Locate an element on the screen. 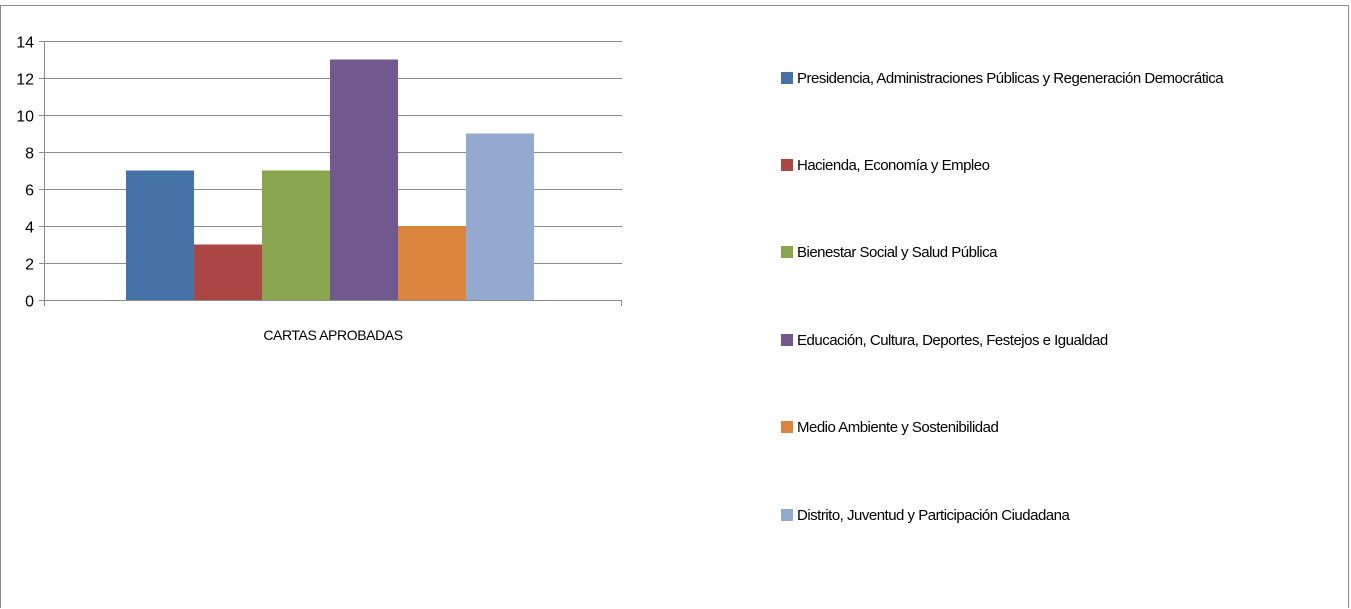 The image size is (1351, 609). legend-label: Hacienda, Economía y Empleo is located at coordinates (893, 165).